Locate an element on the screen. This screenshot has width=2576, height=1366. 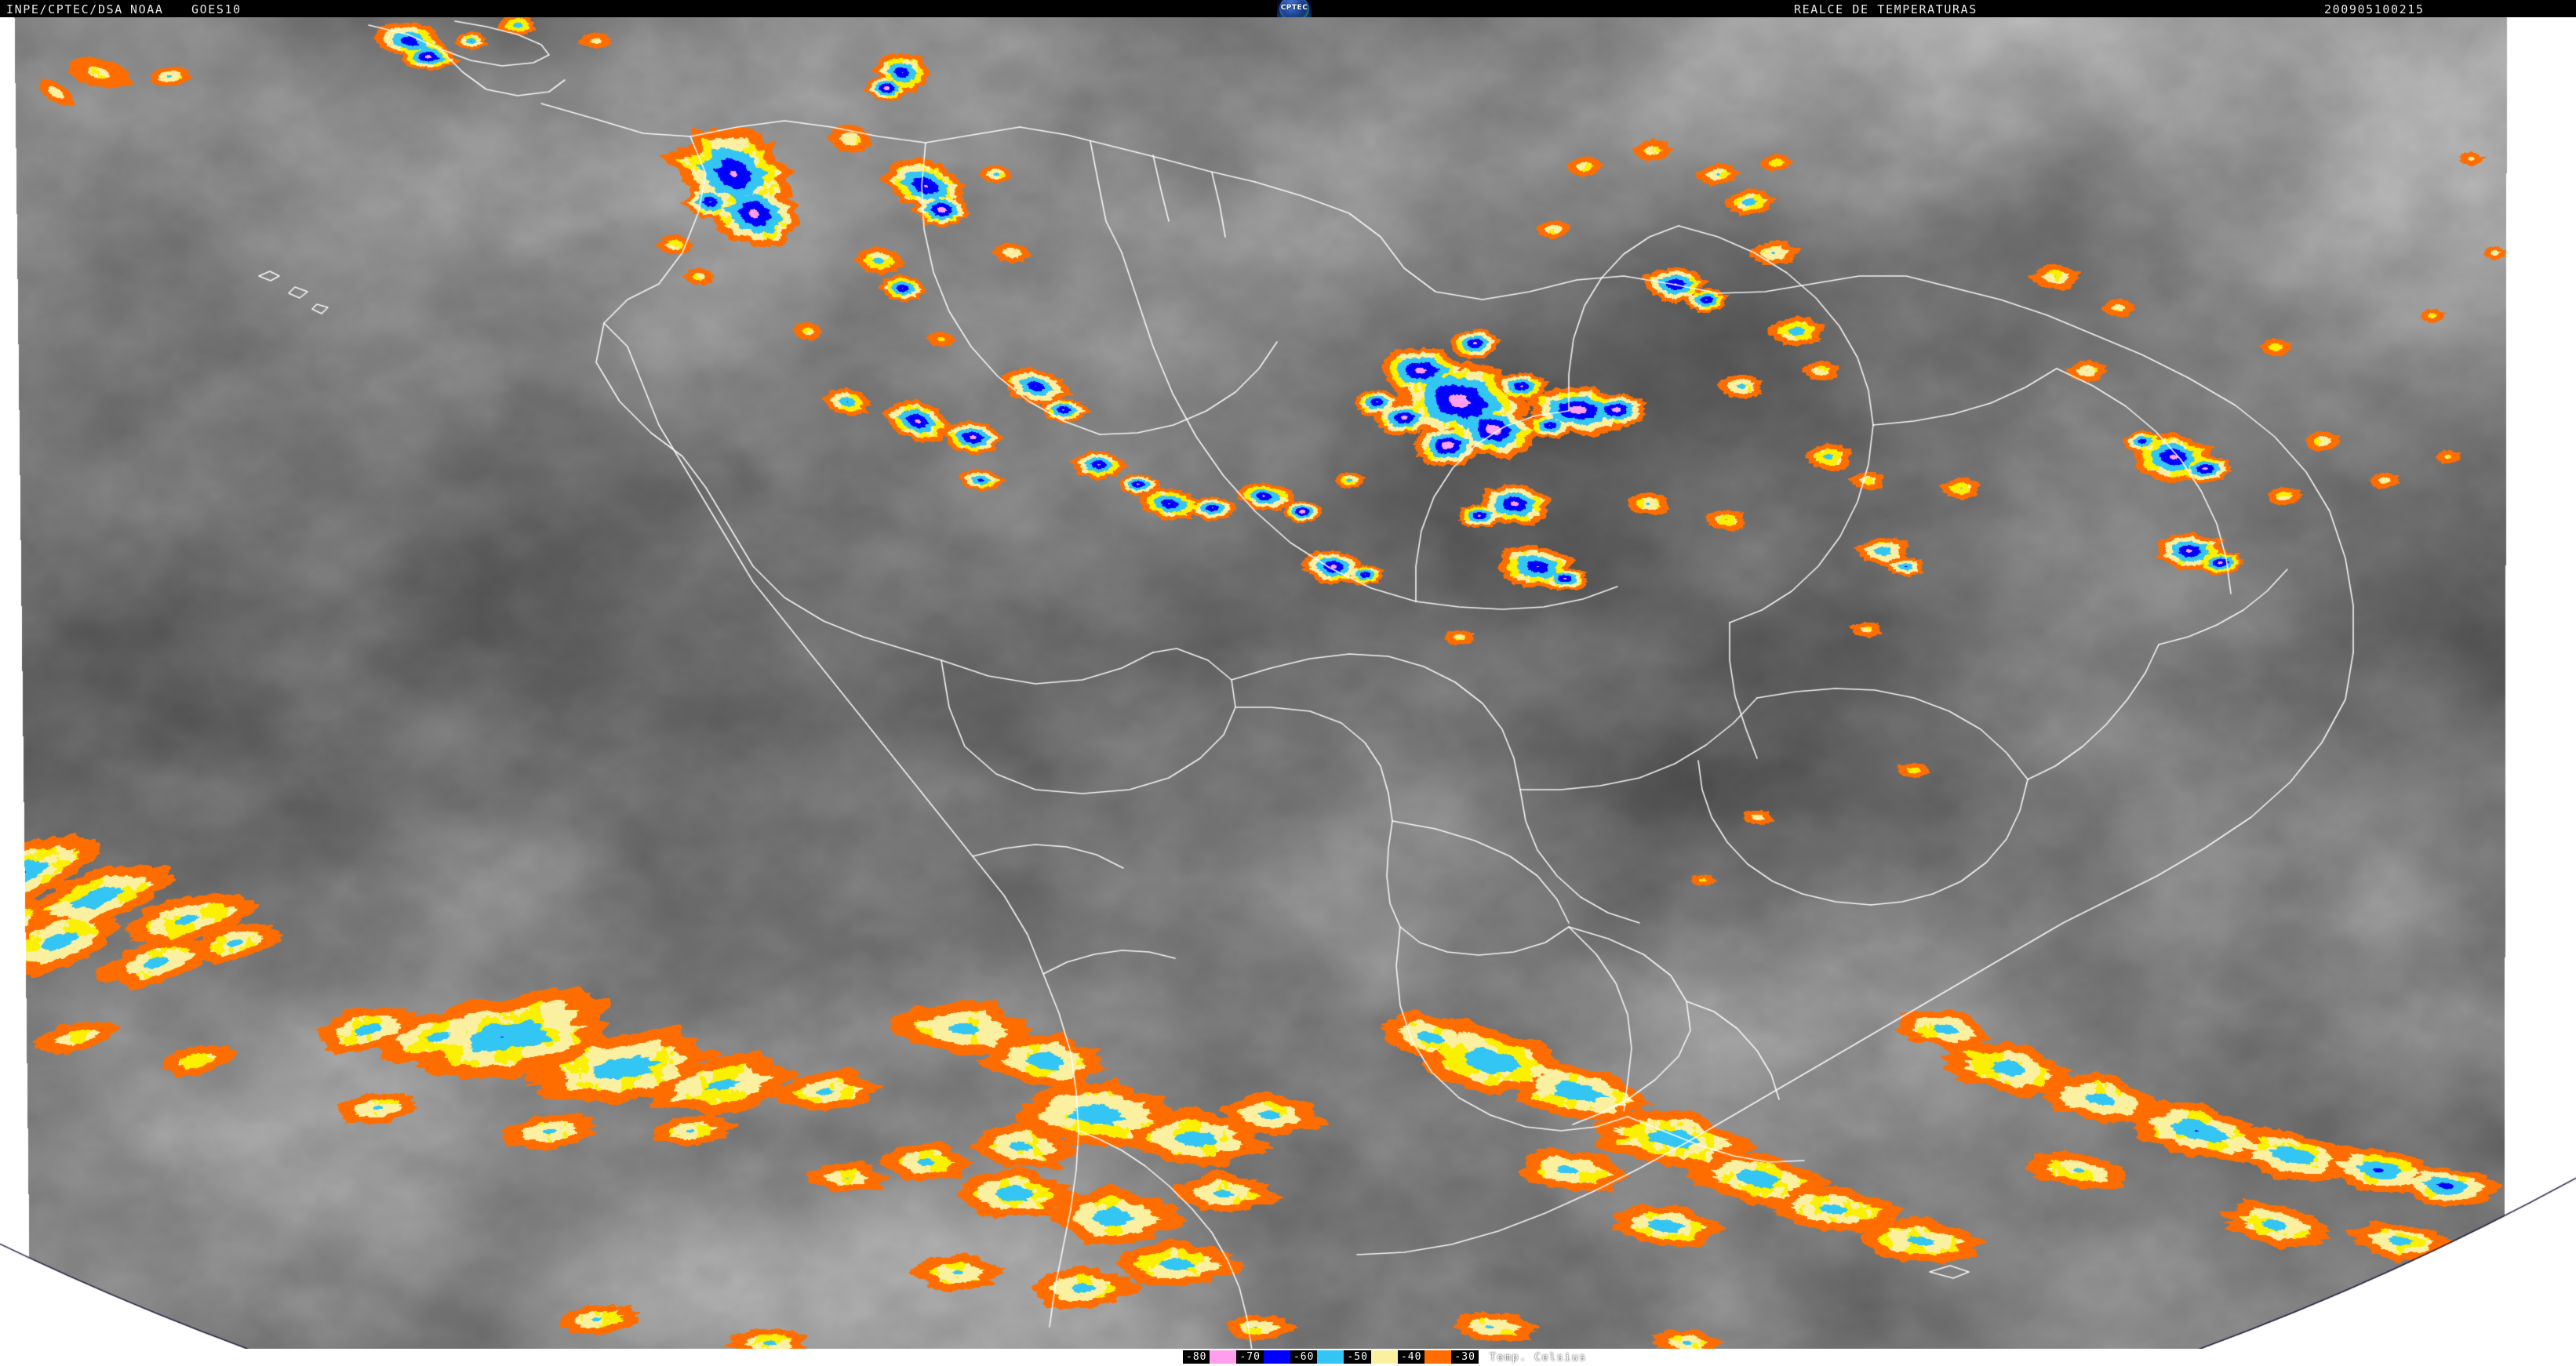
product-title-label: REALCE DE TEMPERATURAS is located at coordinates (1885, 9).